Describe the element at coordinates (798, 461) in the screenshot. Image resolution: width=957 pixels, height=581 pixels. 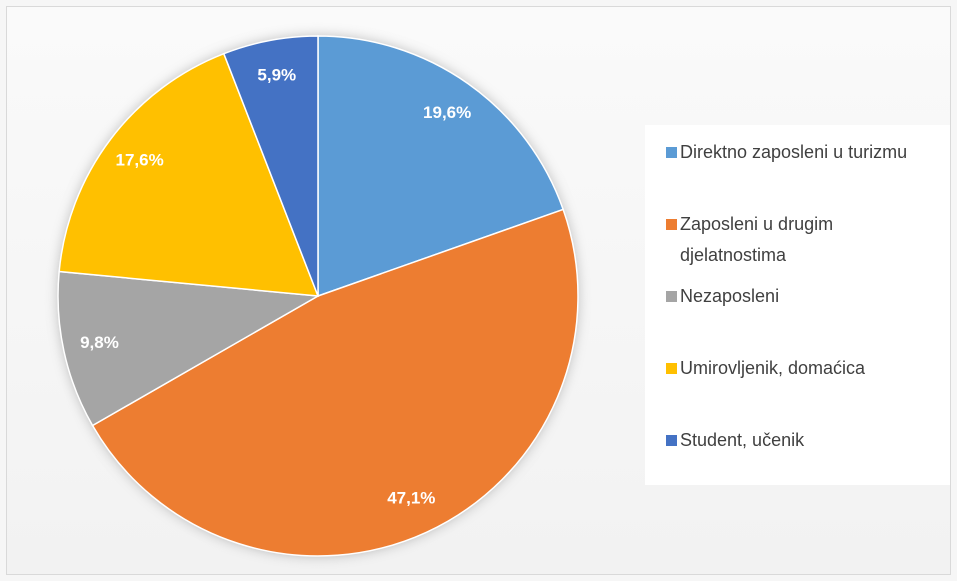
I see `legend-item: Student, učenik` at that location.